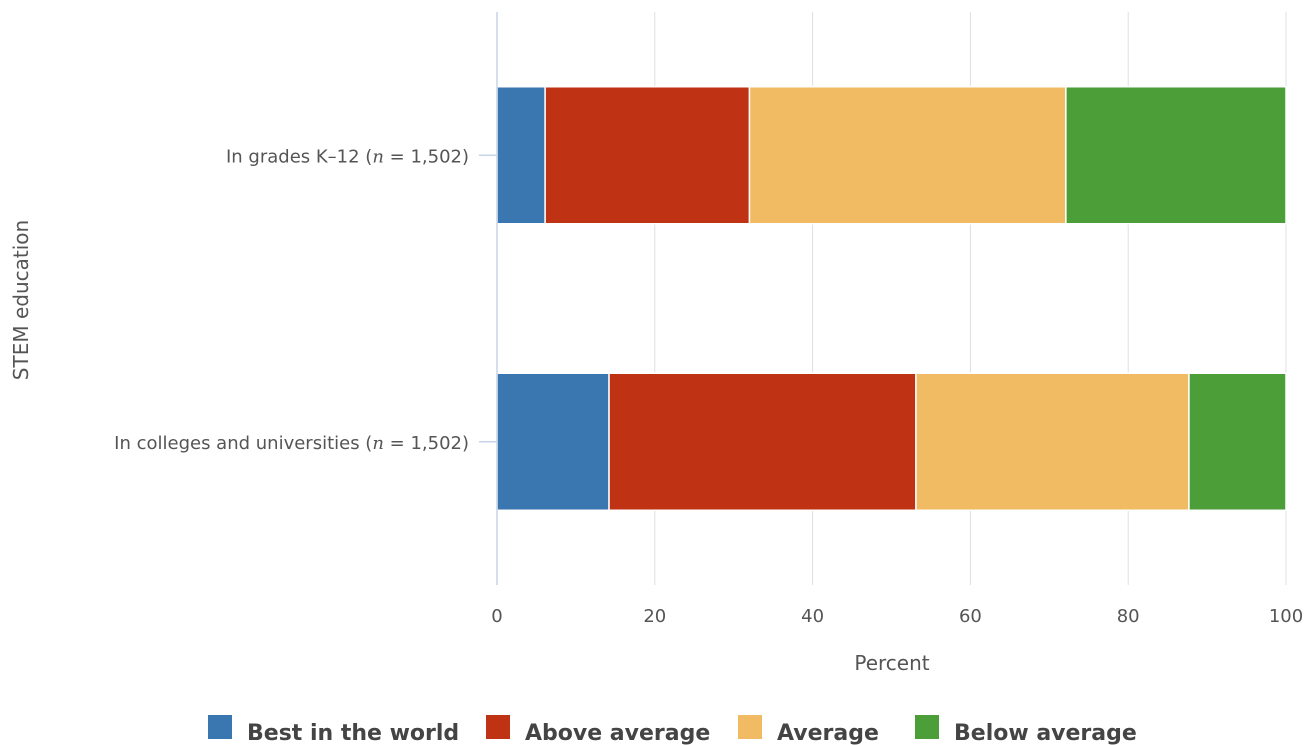 This screenshot has height=745, width=1313. Describe the element at coordinates (1128, 616) in the screenshot. I see `x-tick-label: 80` at that location.